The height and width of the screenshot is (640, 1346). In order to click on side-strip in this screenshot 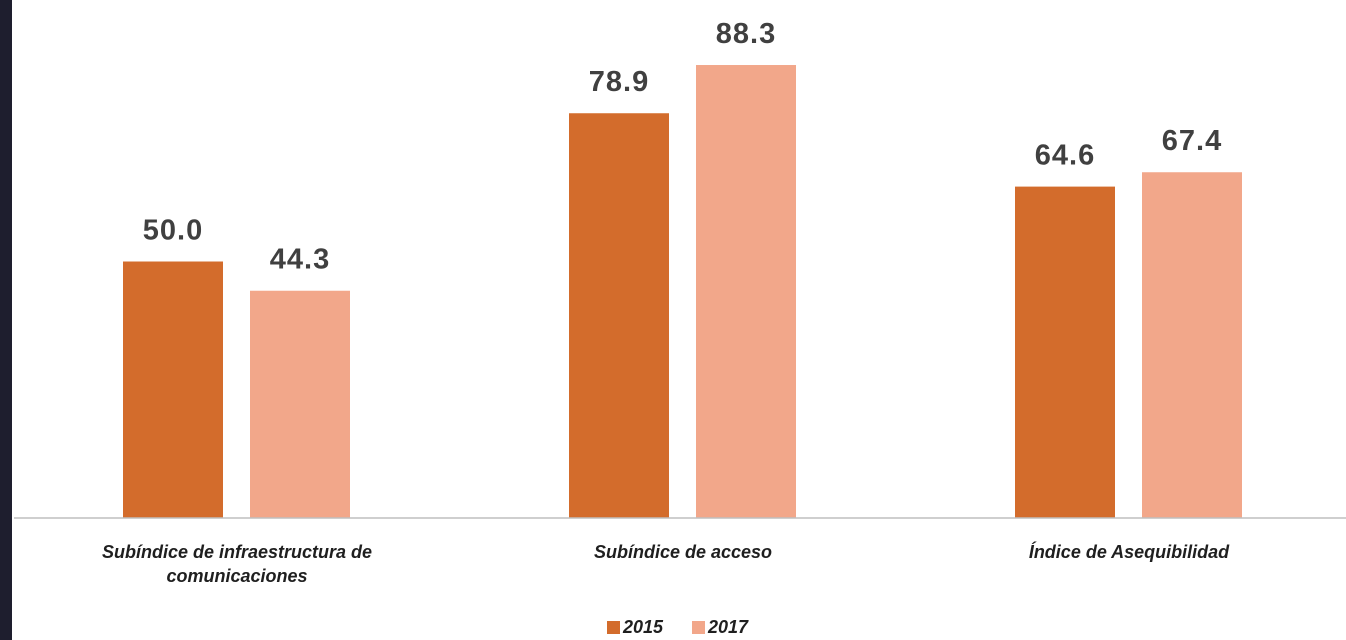, I will do `click(6, 320)`.